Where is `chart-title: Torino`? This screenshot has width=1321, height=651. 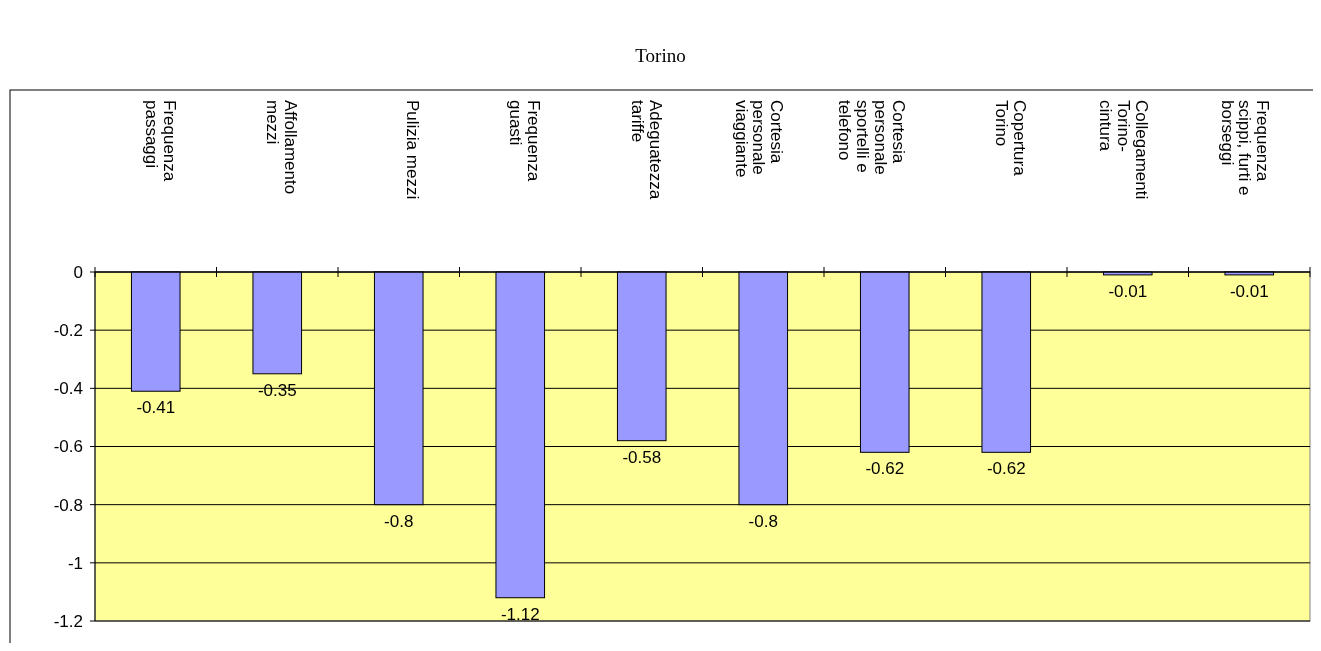 chart-title: Torino is located at coordinates (660, 55).